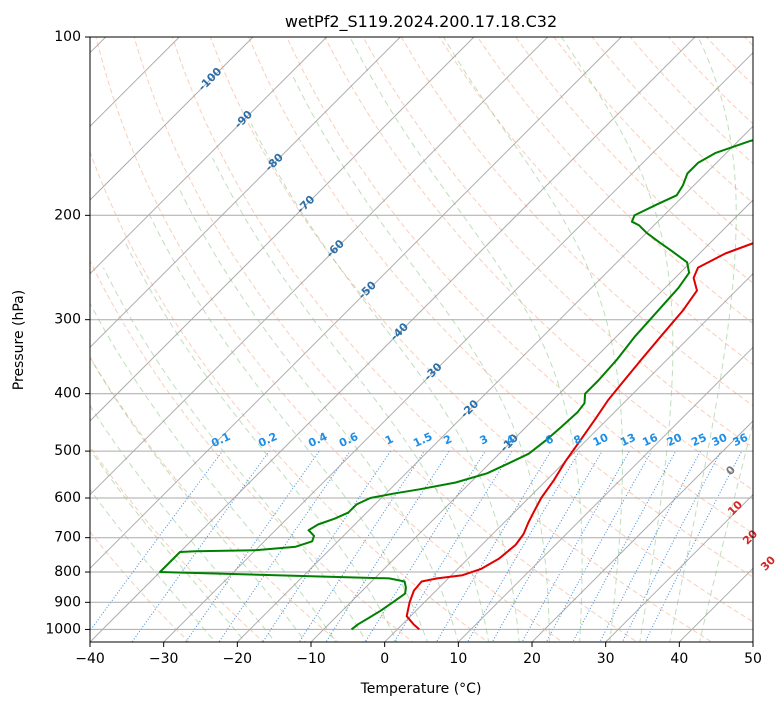  I want to click on y-tick-label: 900, so click(67, 602).